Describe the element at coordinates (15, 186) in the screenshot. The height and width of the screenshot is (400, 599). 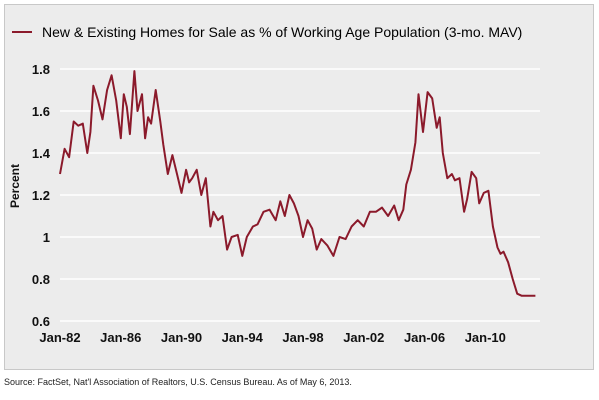
I see `y-axis-title: Percent` at that location.